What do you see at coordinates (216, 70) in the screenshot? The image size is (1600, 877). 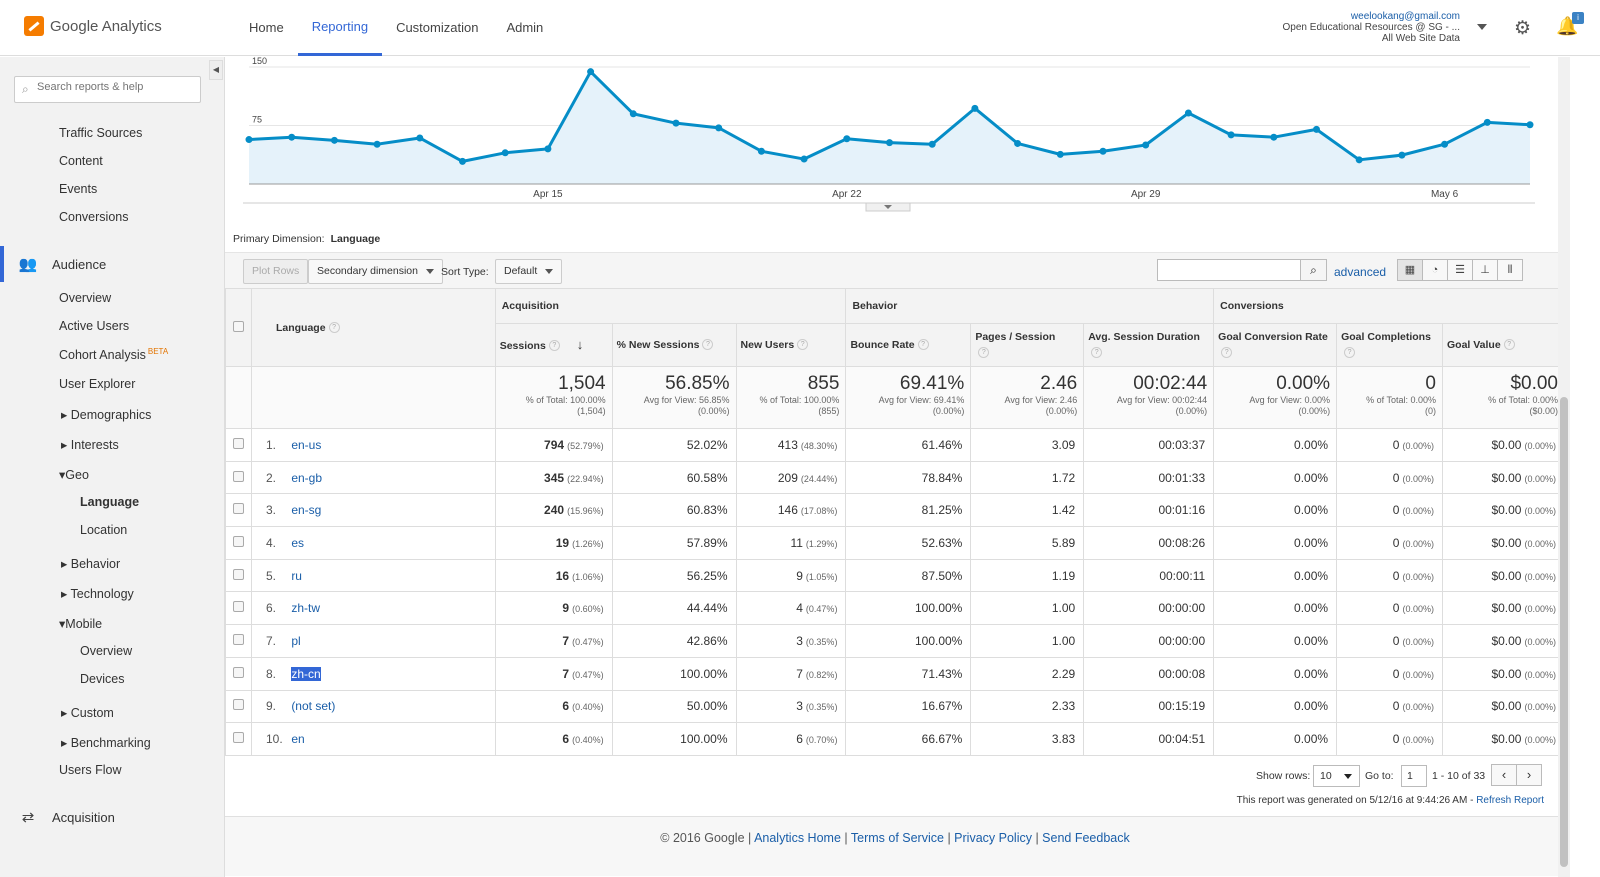 I see `collapse-sidebar-button: ◀` at bounding box center [216, 70].